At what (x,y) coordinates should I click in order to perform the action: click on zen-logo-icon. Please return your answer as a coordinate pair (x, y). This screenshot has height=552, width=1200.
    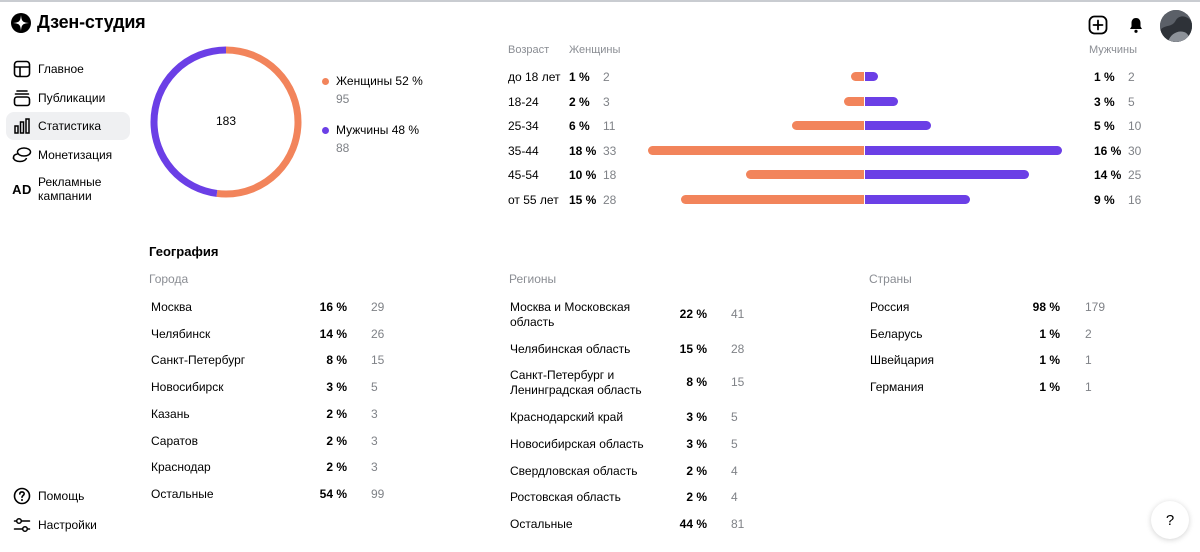
    Looking at the image, I should click on (21, 22).